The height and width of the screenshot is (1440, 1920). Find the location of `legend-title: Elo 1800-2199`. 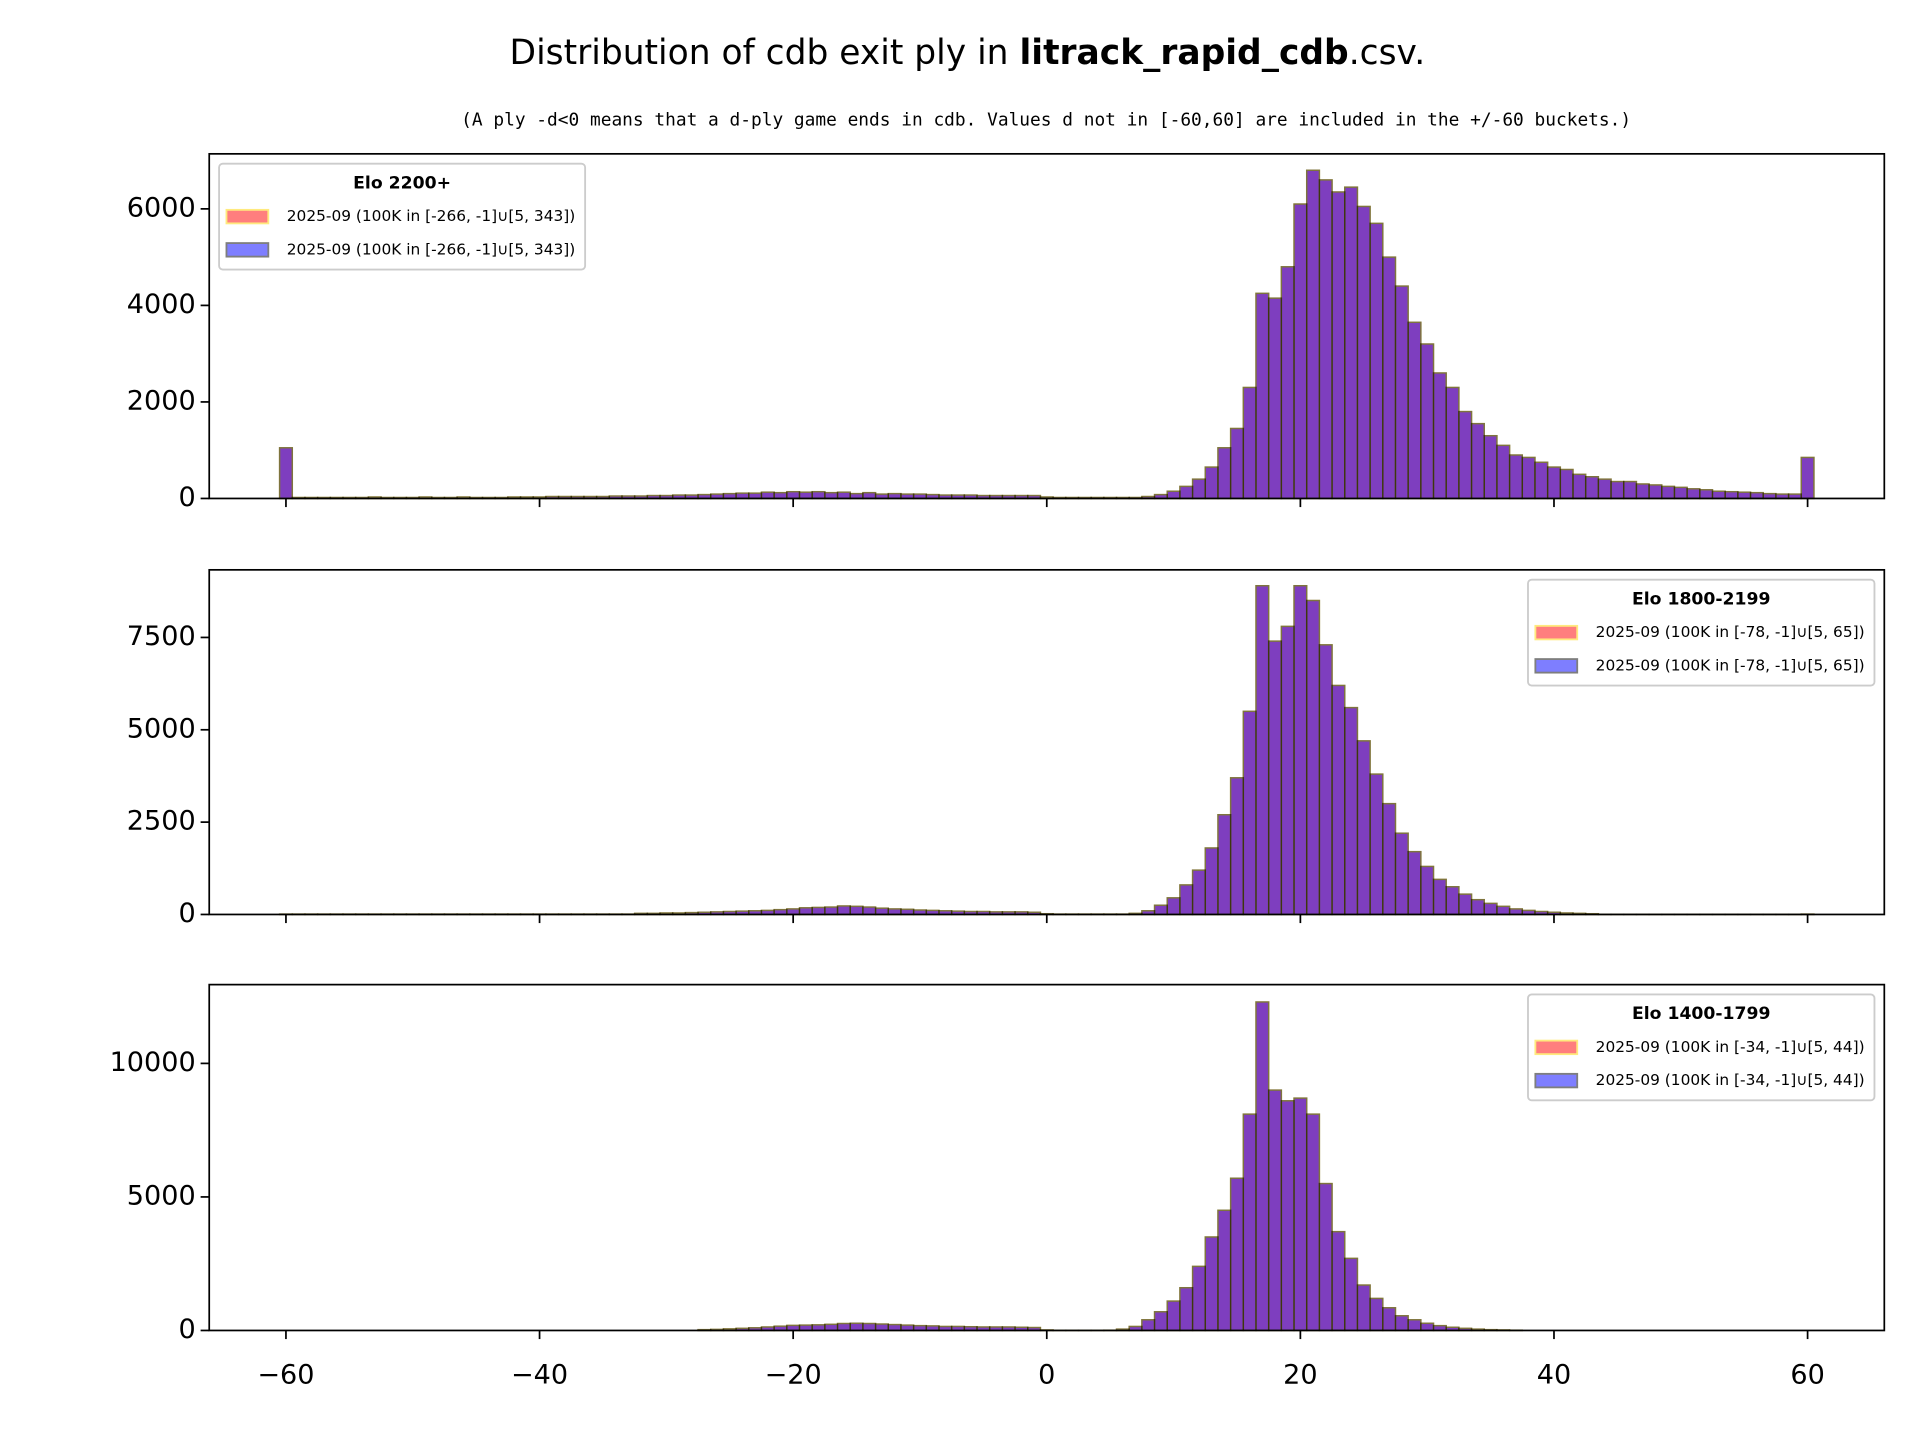

legend-title: Elo 1800-2199 is located at coordinates (1701, 599).